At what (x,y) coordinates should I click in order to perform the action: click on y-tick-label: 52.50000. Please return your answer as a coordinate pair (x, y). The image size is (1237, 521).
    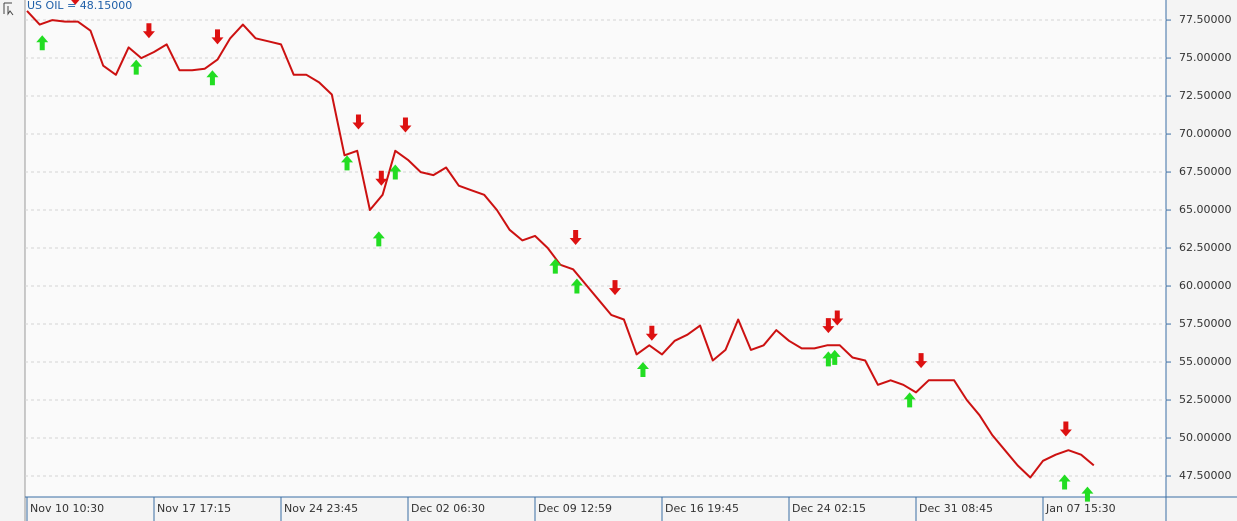
    Looking at the image, I should click on (1205, 399).